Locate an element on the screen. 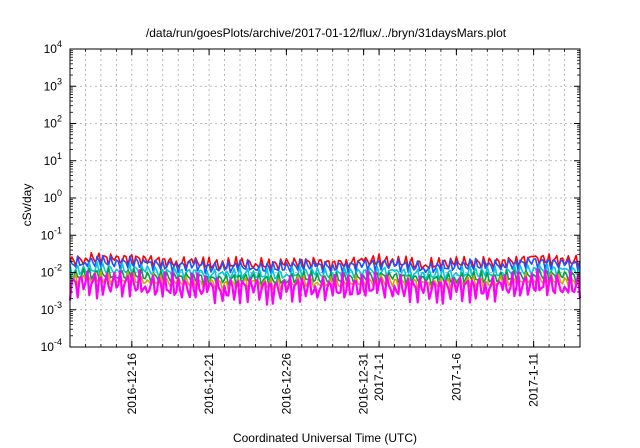 This screenshot has height=448, width=640. x-tick-label: 2016-12-16 is located at coordinates (132, 384).